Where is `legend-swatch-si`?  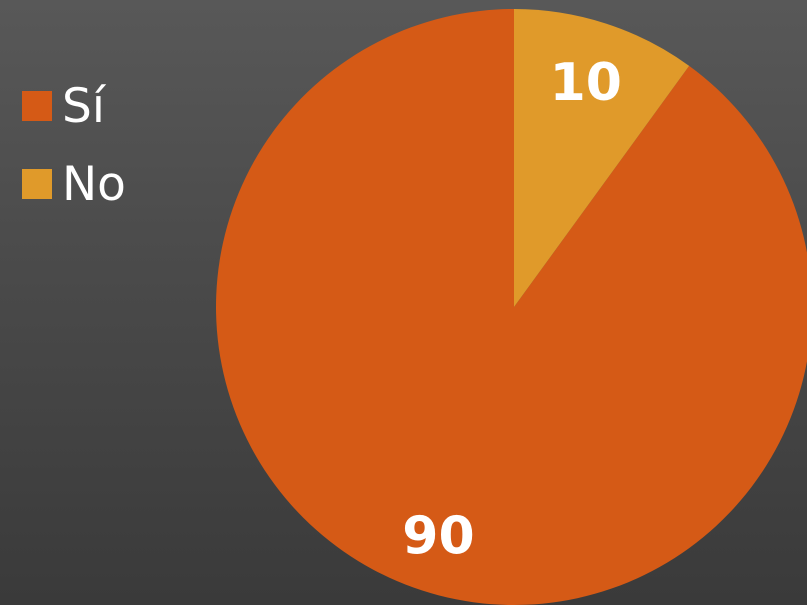 legend-swatch-si is located at coordinates (37, 106).